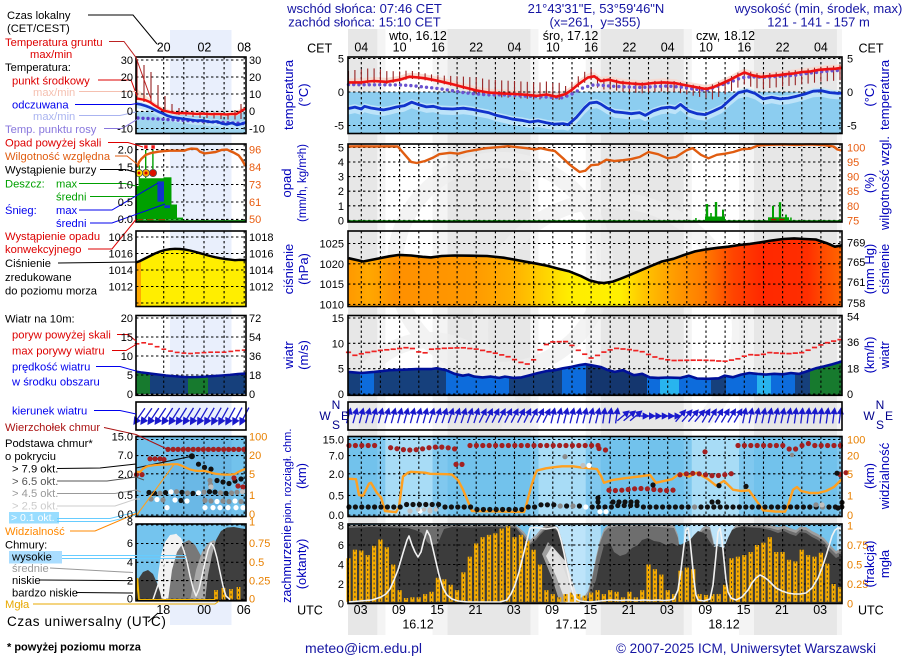  Describe the element at coordinates (725, 36) in the screenshot. I see `svg-text: czw, 18.12` at that location.